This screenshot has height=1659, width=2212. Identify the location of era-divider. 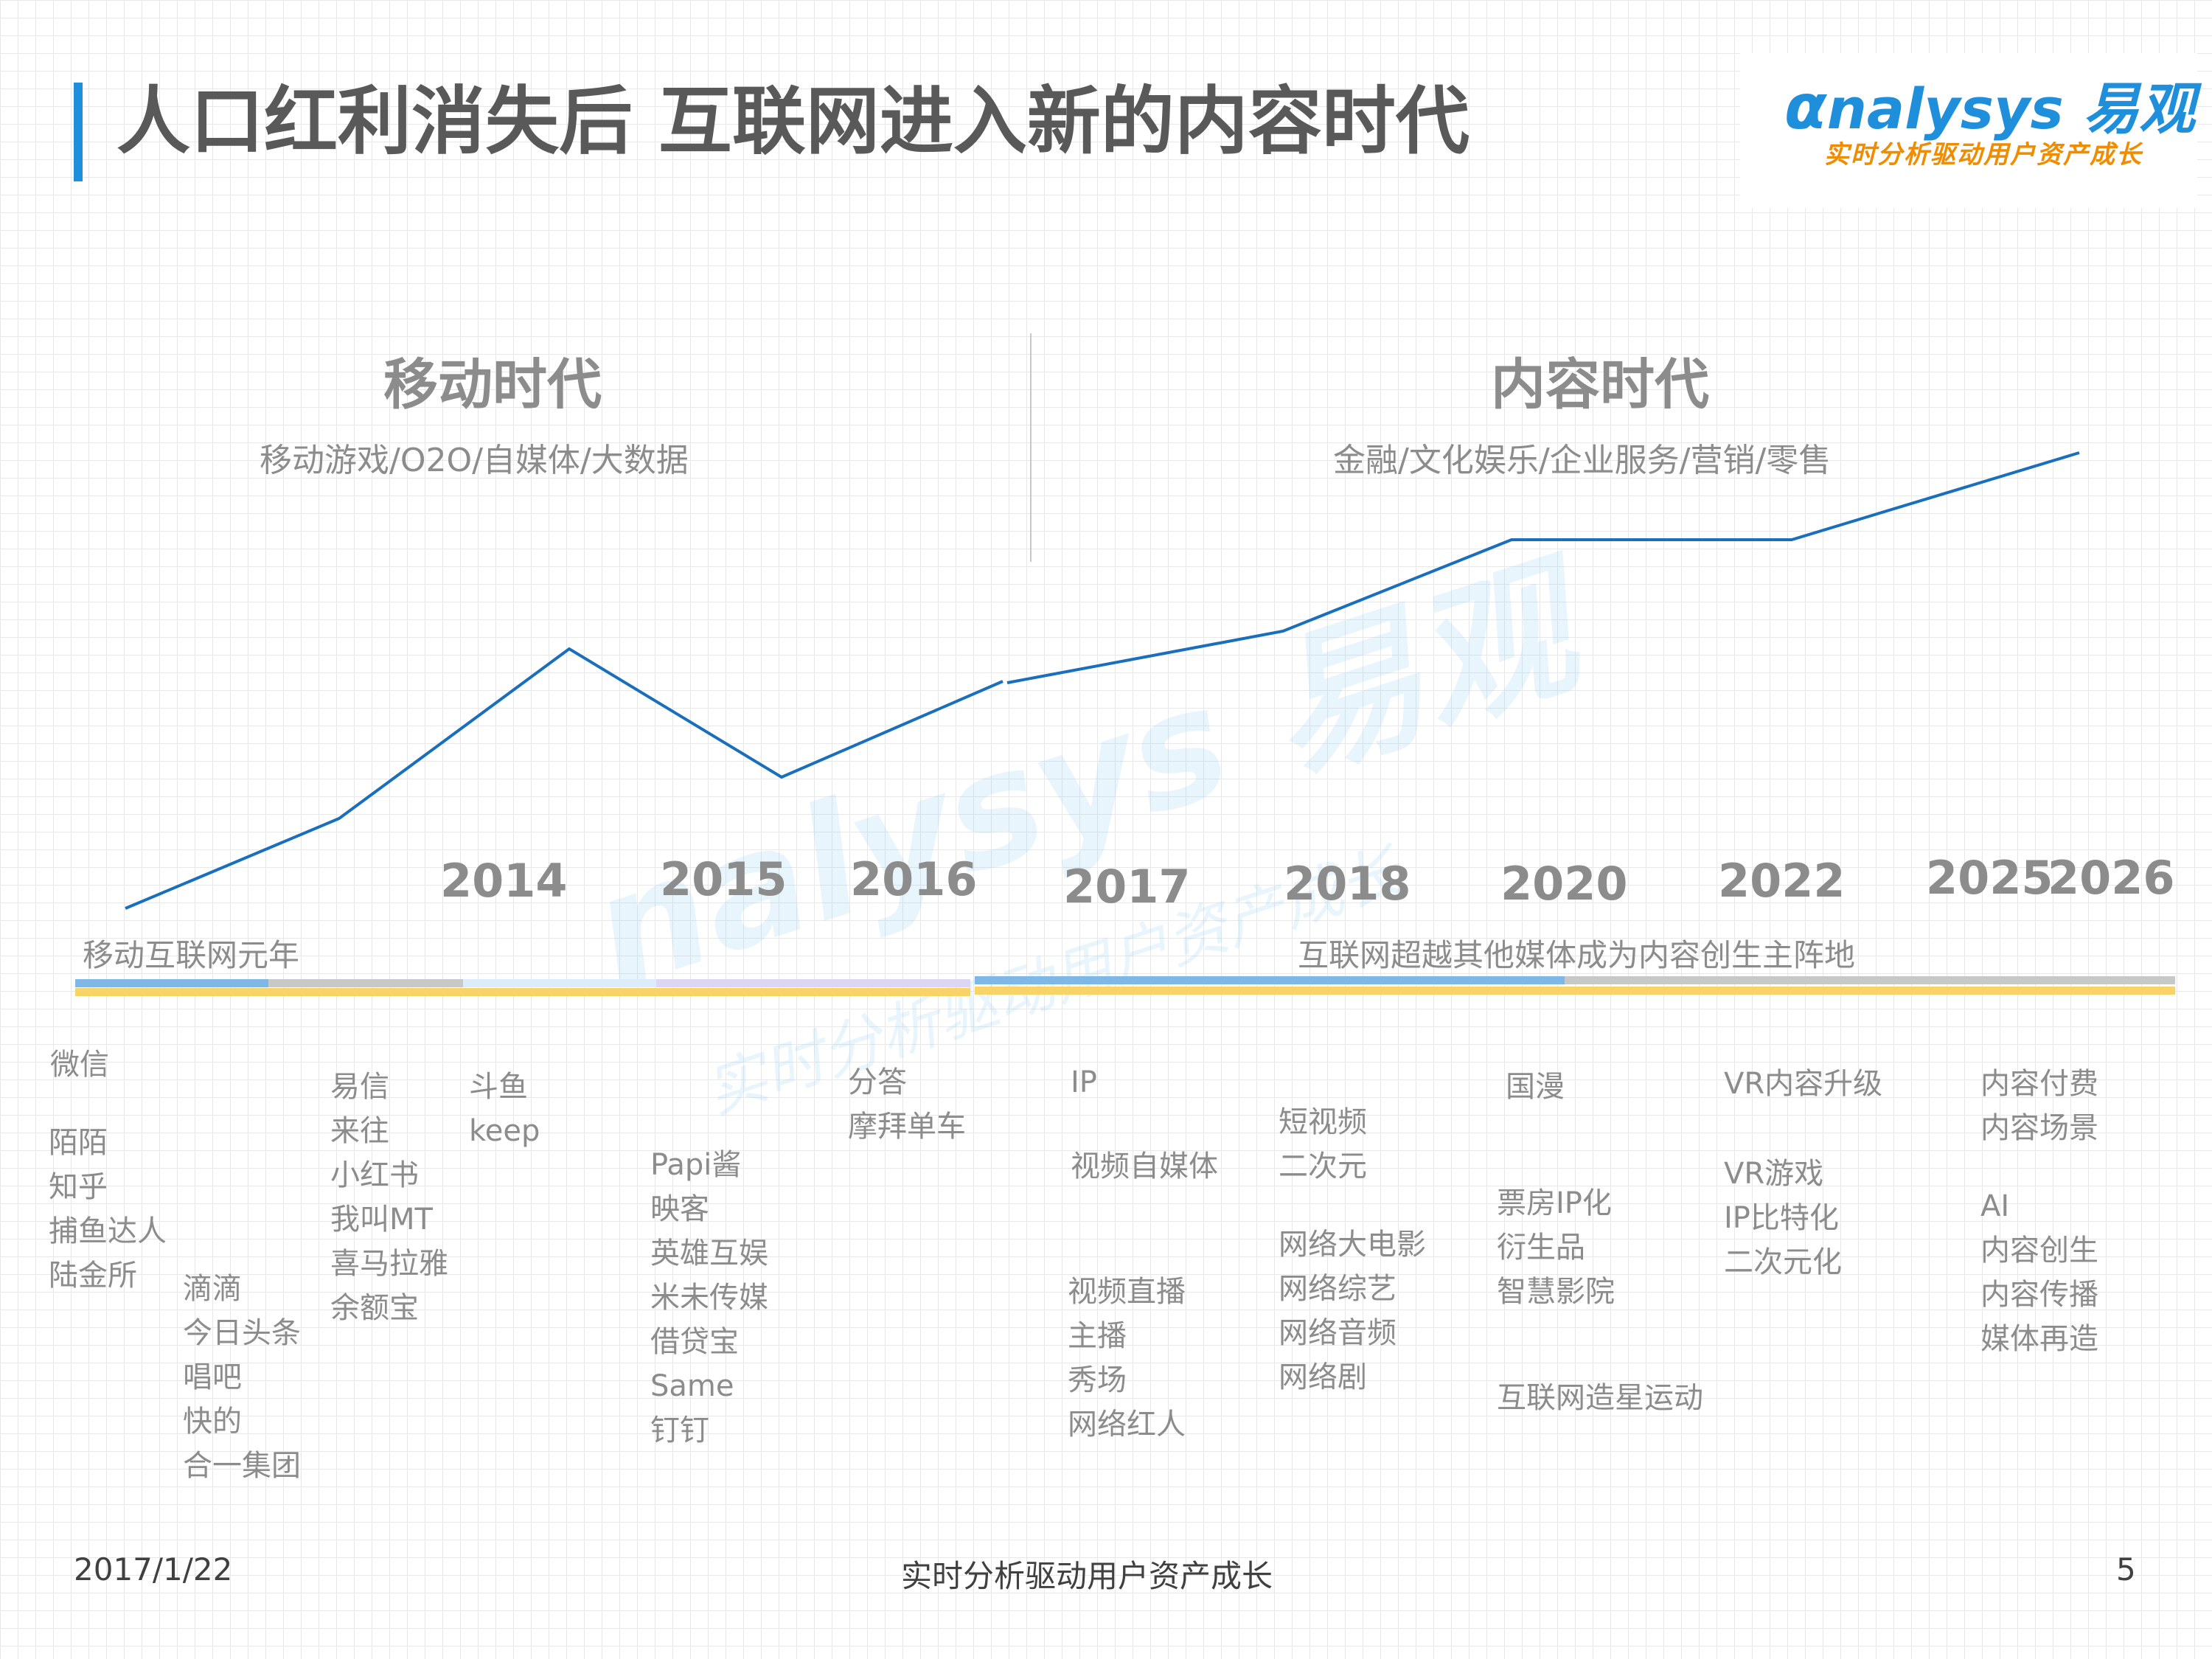
(1031, 447).